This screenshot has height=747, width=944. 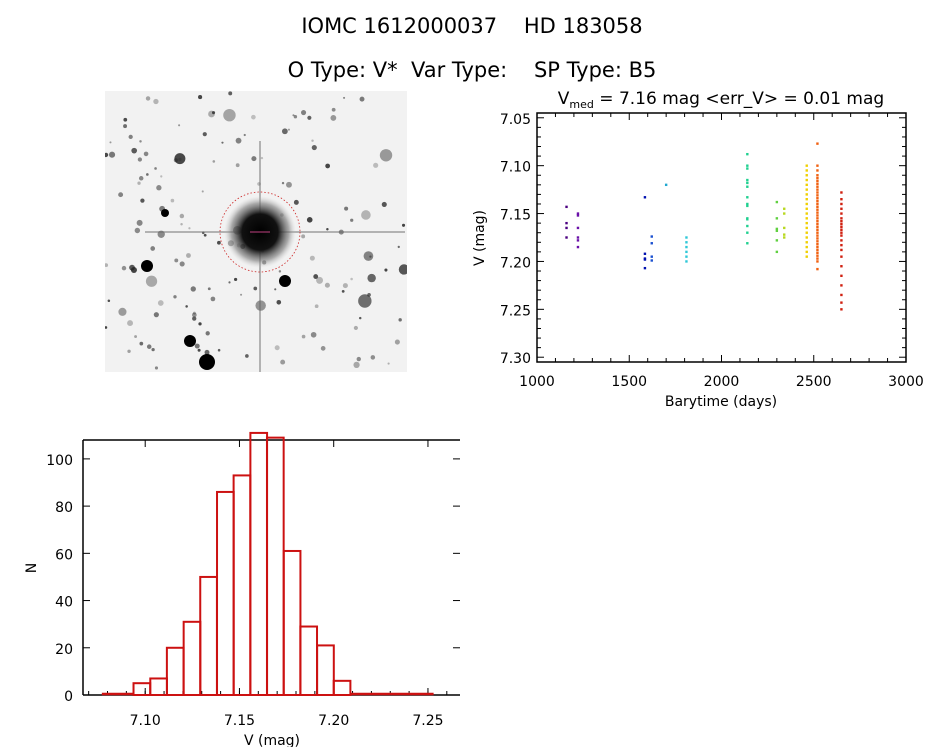 What do you see at coordinates (721, 100) in the screenshot?
I see `lc-title: Vmed = 7.16 mag <err_V> = 0.01 mag` at bounding box center [721, 100].